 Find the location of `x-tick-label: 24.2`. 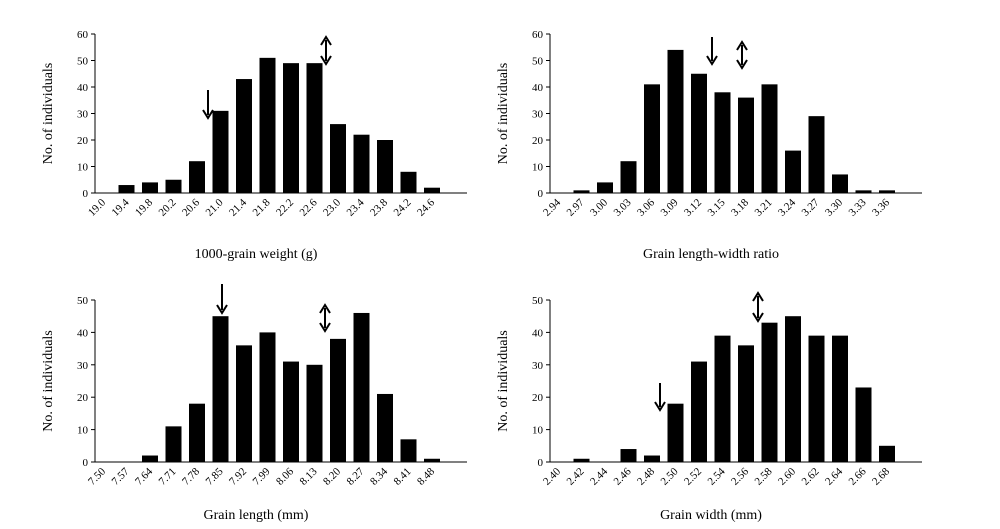

x-tick-label: 24.2 is located at coordinates (403, 208).